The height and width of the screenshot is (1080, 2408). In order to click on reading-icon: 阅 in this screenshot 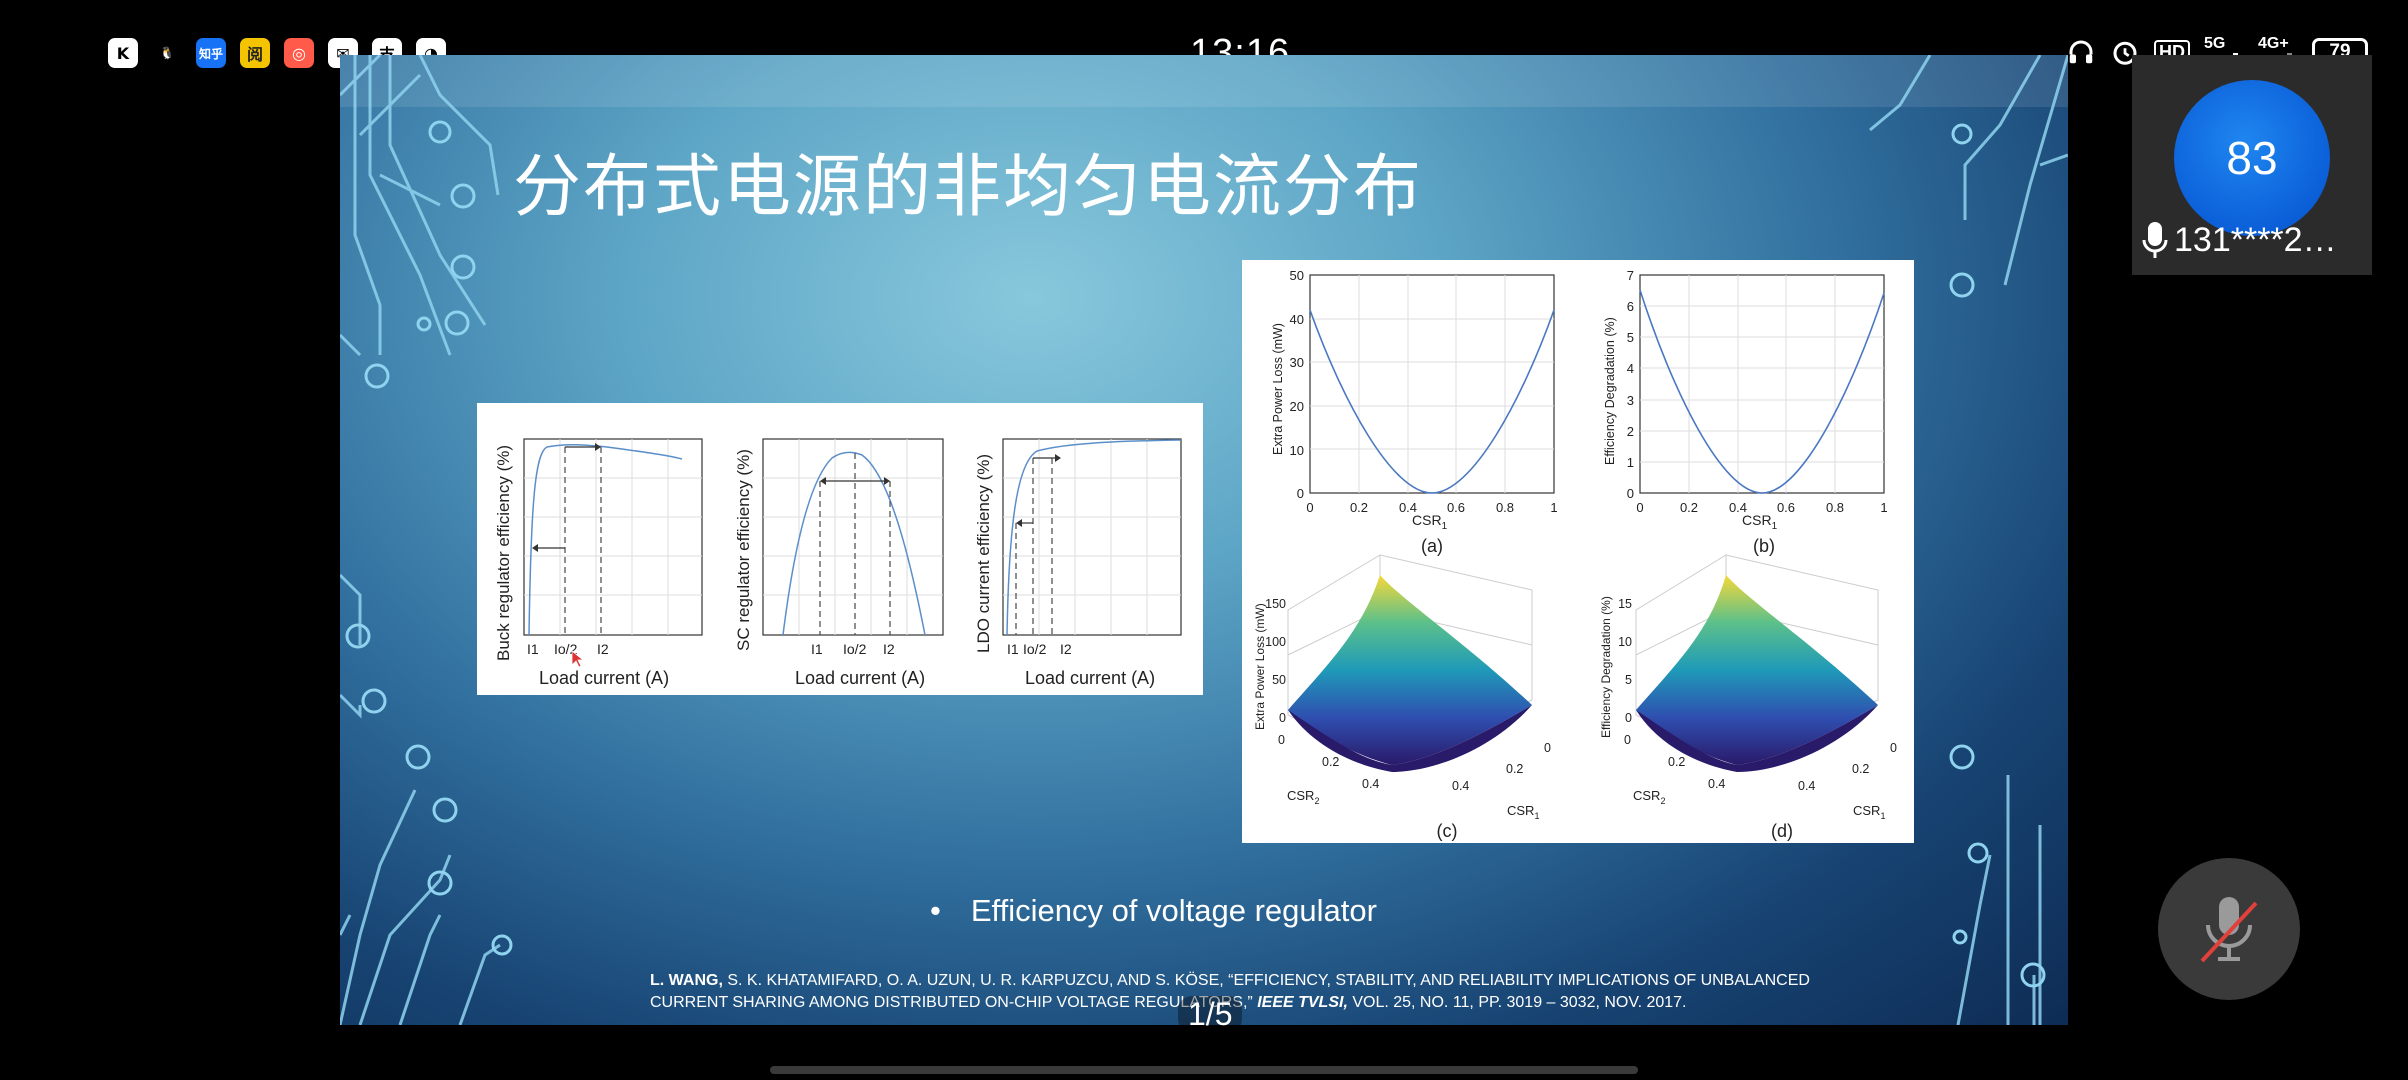, I will do `click(255, 53)`.